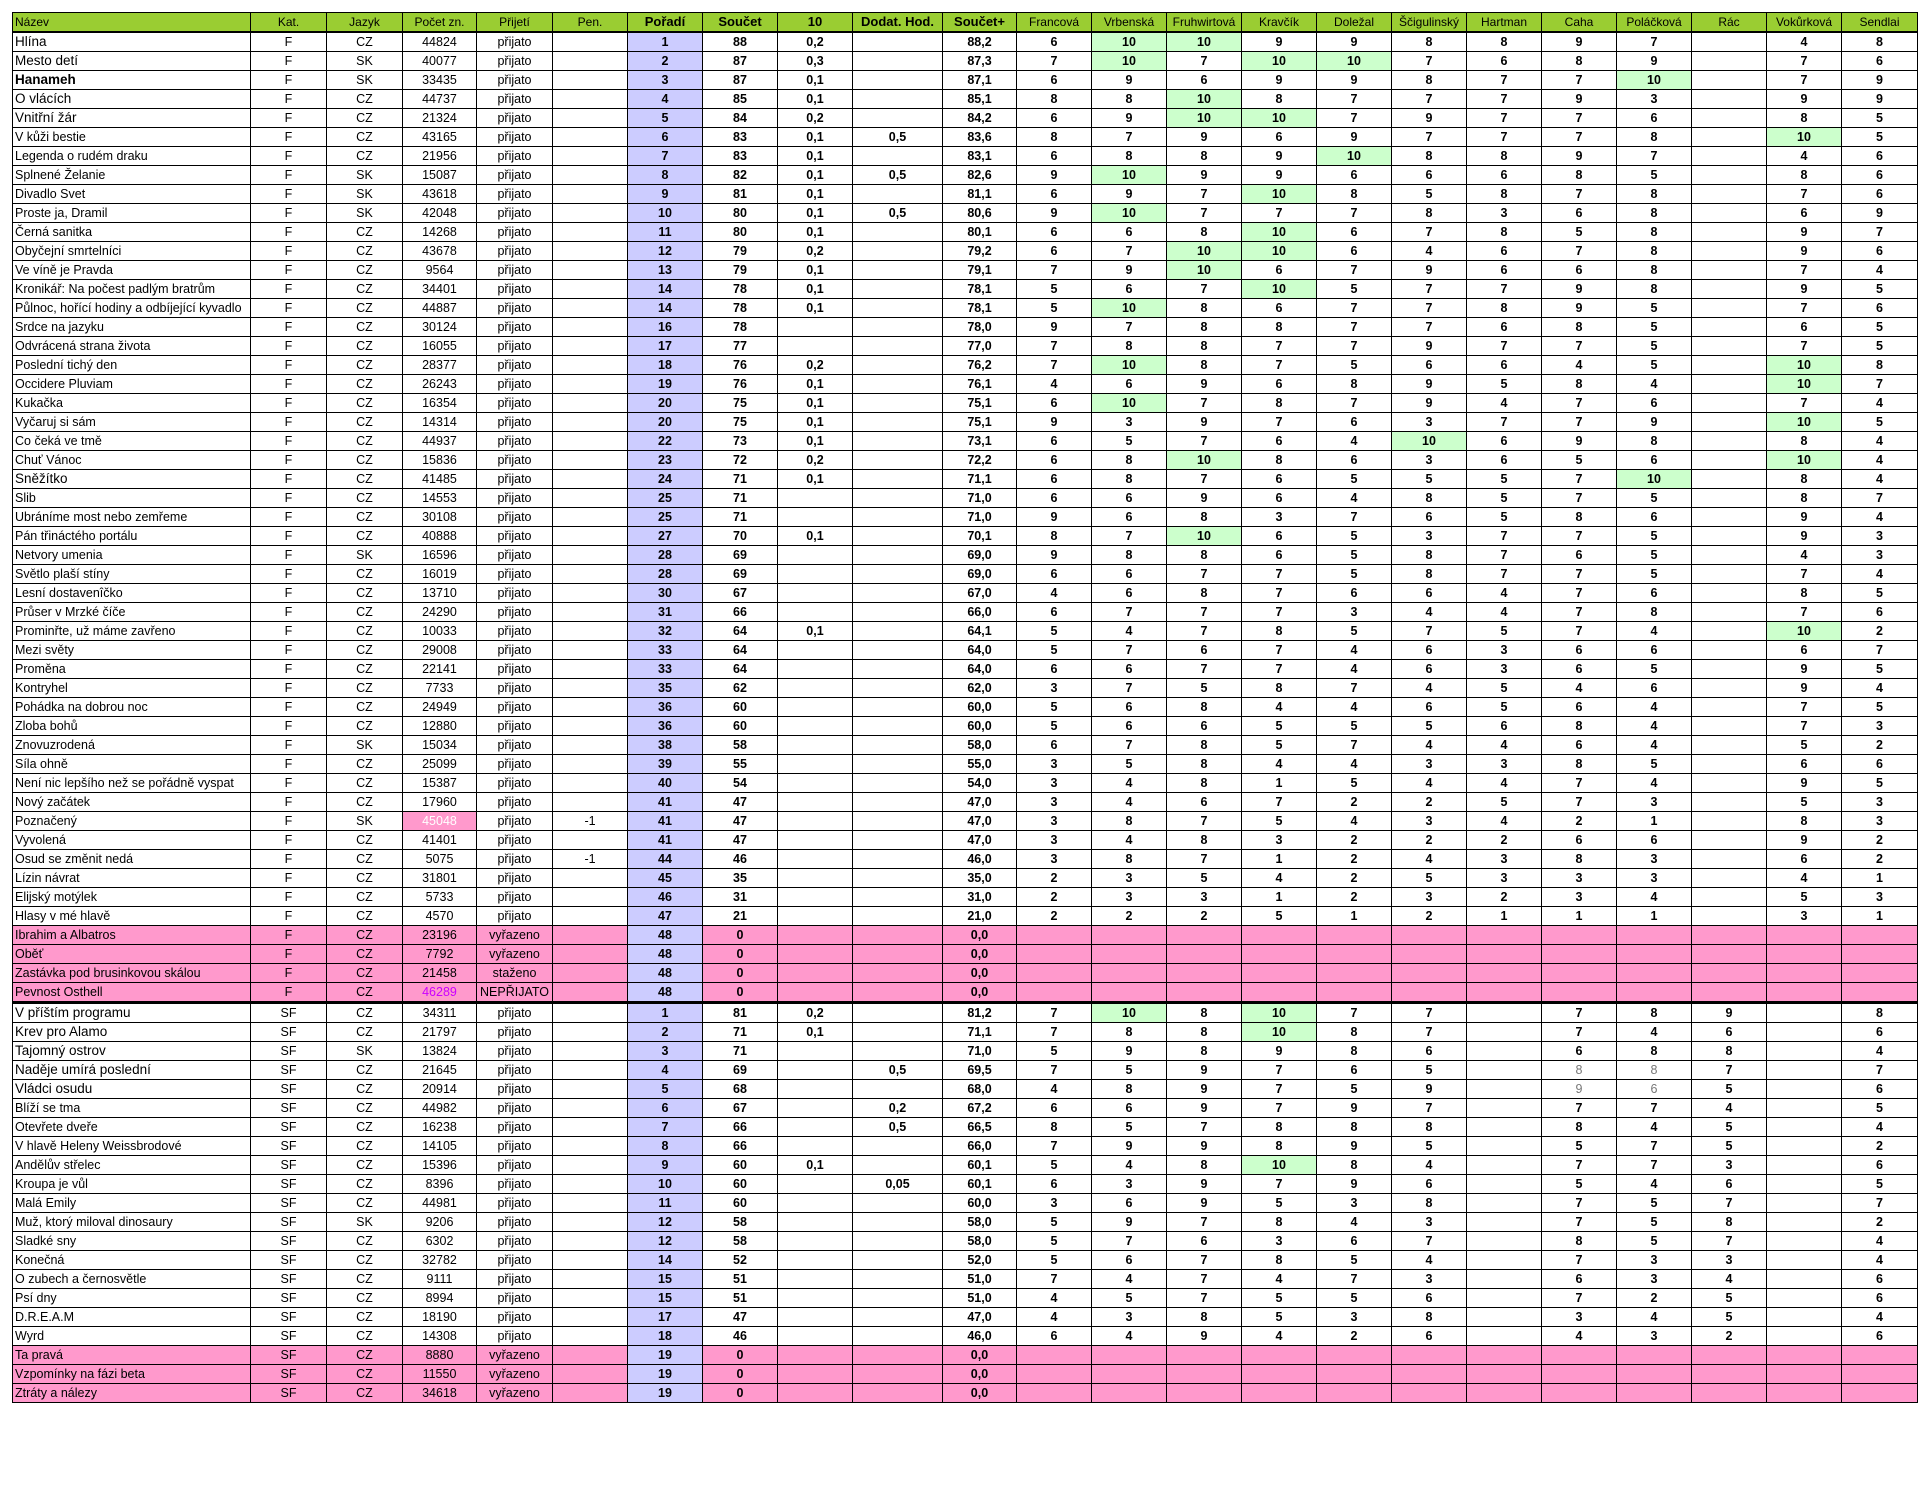 This screenshot has width=1925, height=1491. Describe the element at coordinates (665, 954) in the screenshot. I see `table-cell: 48` at that location.